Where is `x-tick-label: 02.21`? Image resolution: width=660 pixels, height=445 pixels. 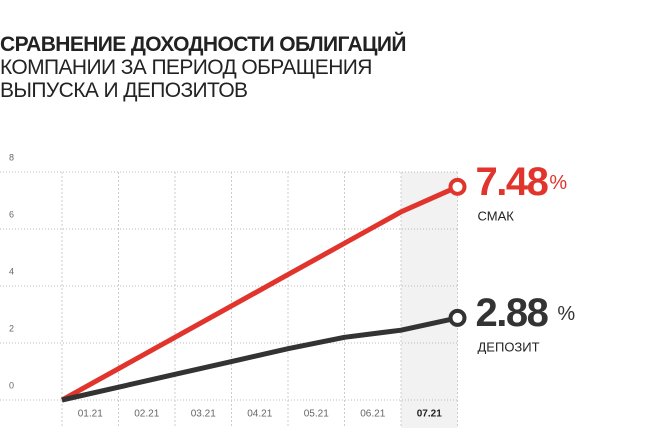 x-tick-label: 02.21 is located at coordinates (146, 414).